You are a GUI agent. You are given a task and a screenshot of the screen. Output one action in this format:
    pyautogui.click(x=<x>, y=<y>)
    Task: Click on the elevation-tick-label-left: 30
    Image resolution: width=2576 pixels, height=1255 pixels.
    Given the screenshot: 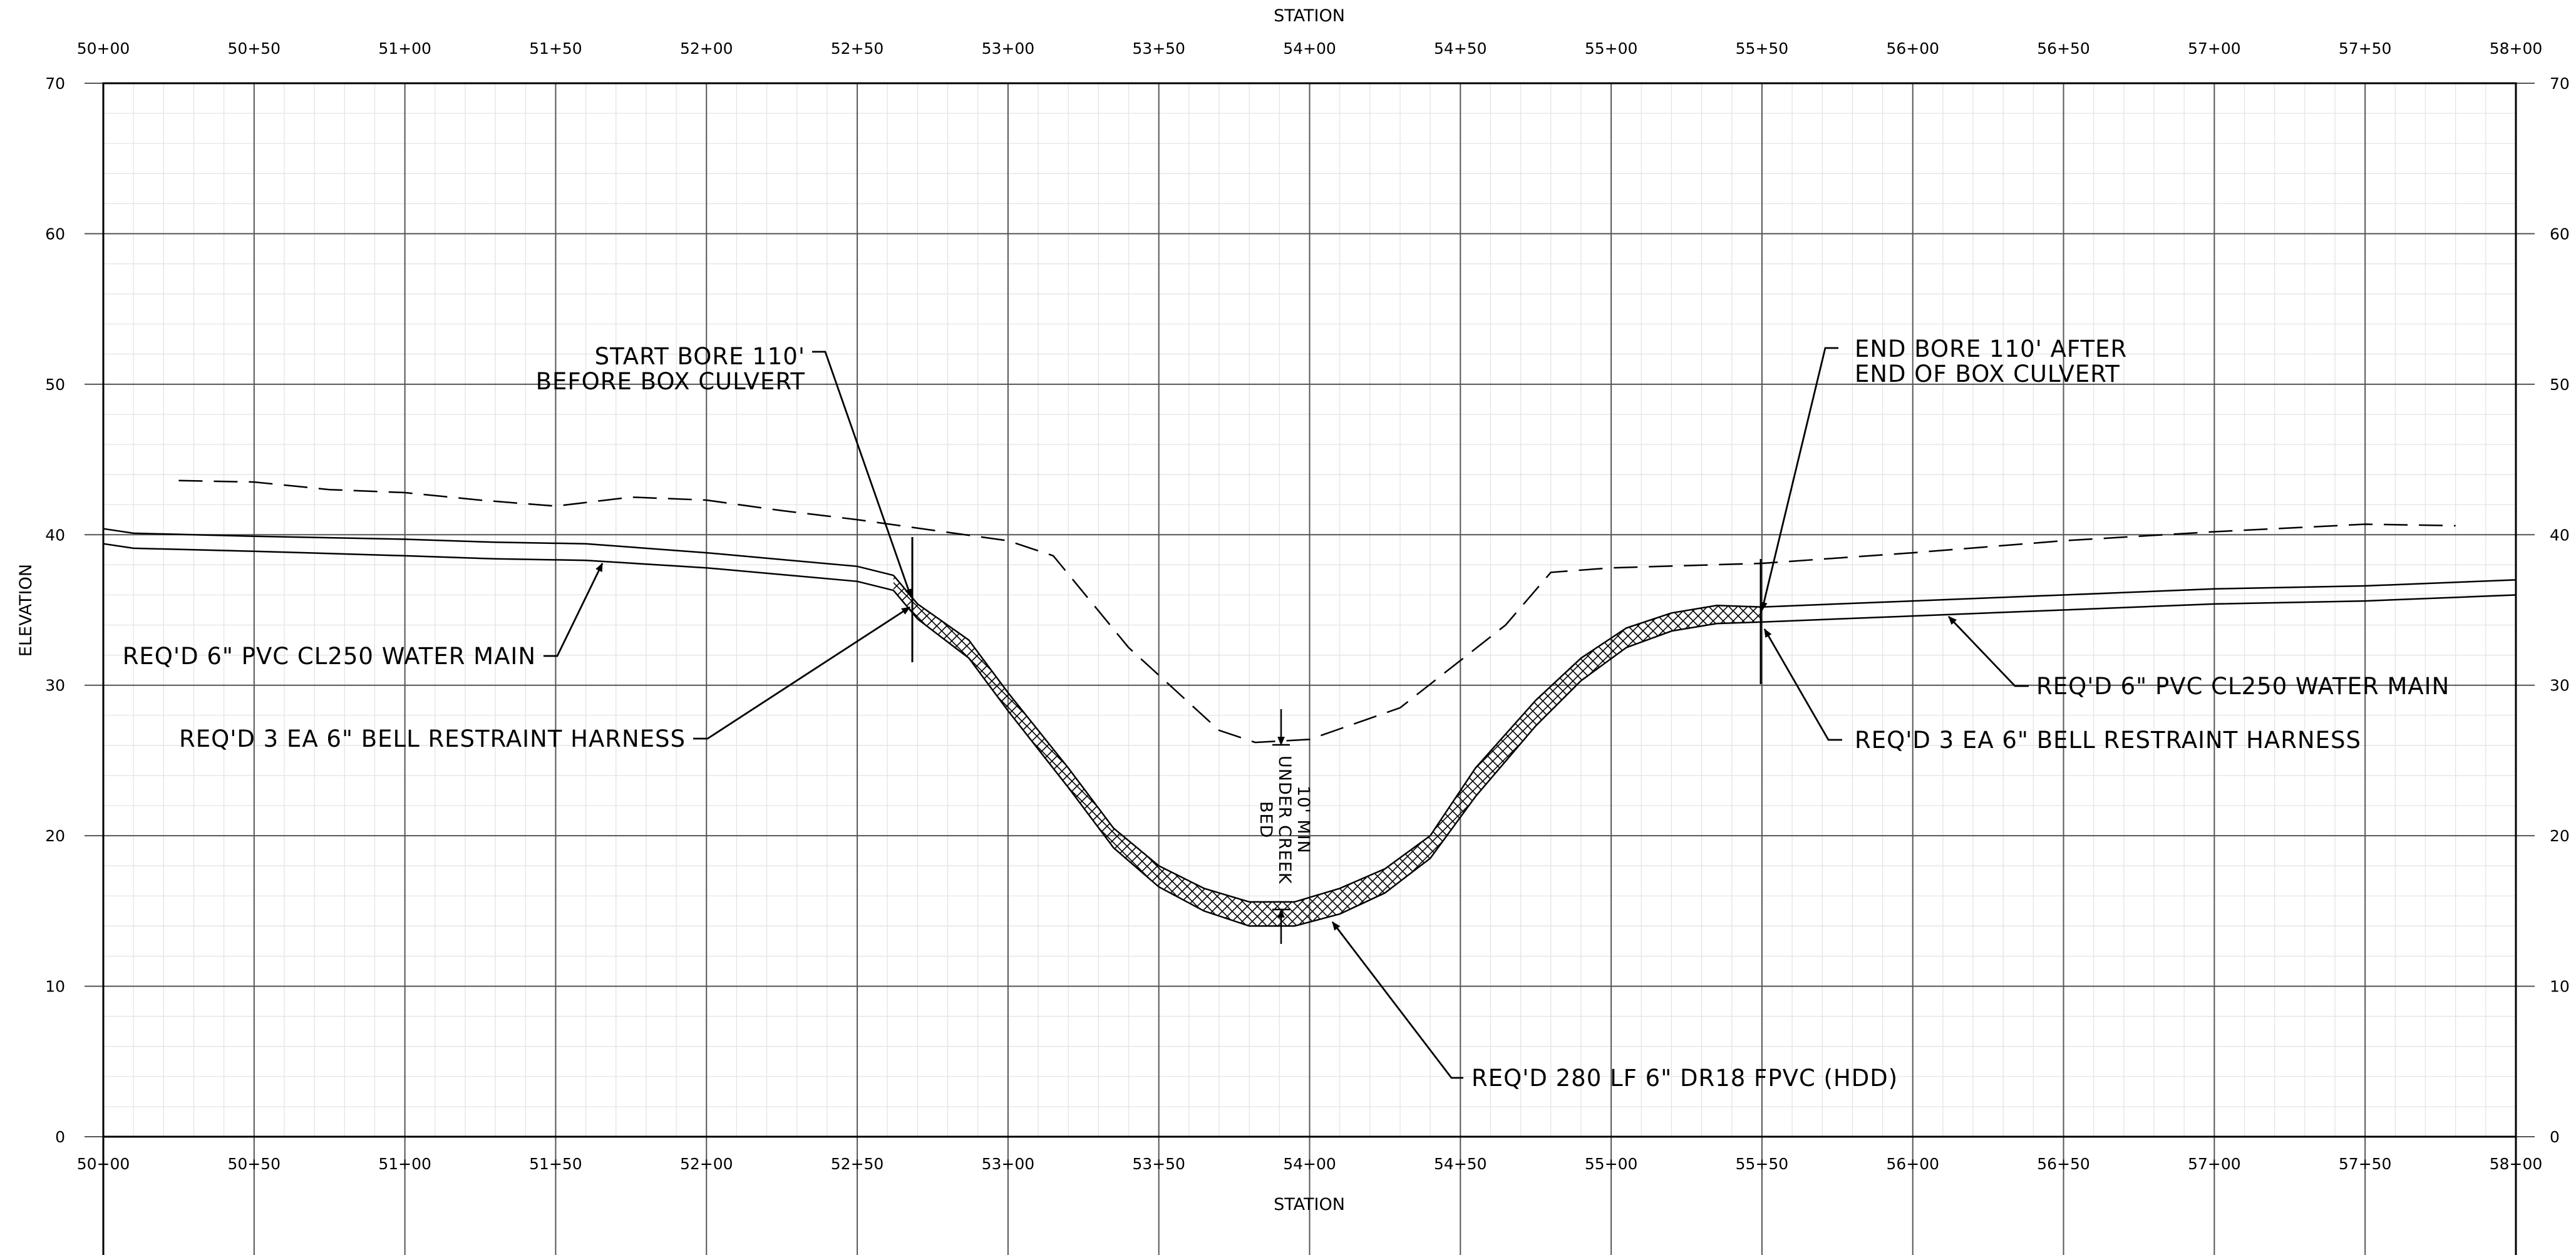 What is the action you would take?
    pyautogui.click(x=55, y=686)
    